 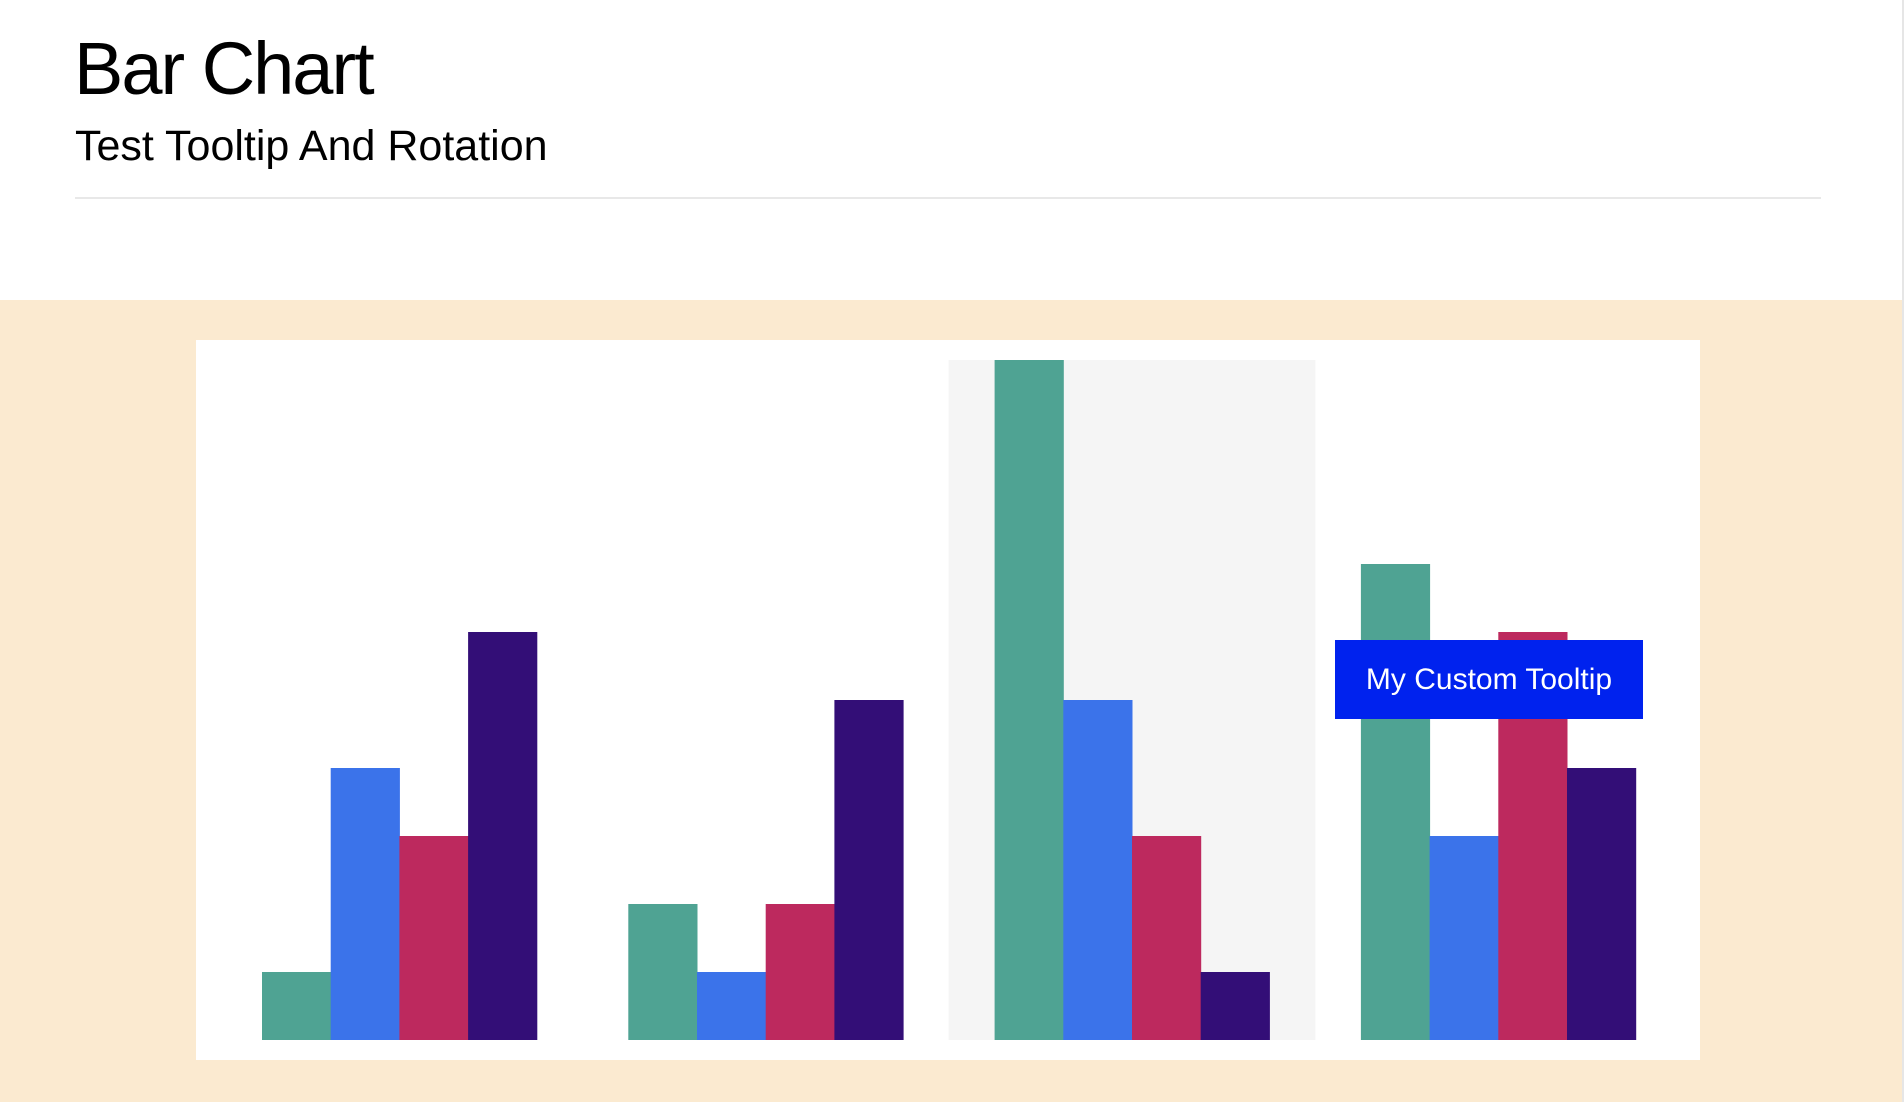 What do you see at coordinates (311, 146) in the screenshot?
I see `page-subtitle: Test Tooltip And Rotation` at bounding box center [311, 146].